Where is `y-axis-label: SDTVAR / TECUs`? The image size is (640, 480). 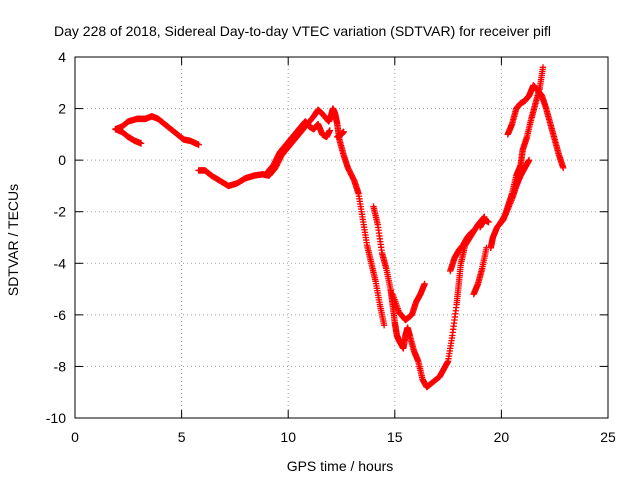 y-axis-label: SDTVAR / TECUs is located at coordinates (13, 240).